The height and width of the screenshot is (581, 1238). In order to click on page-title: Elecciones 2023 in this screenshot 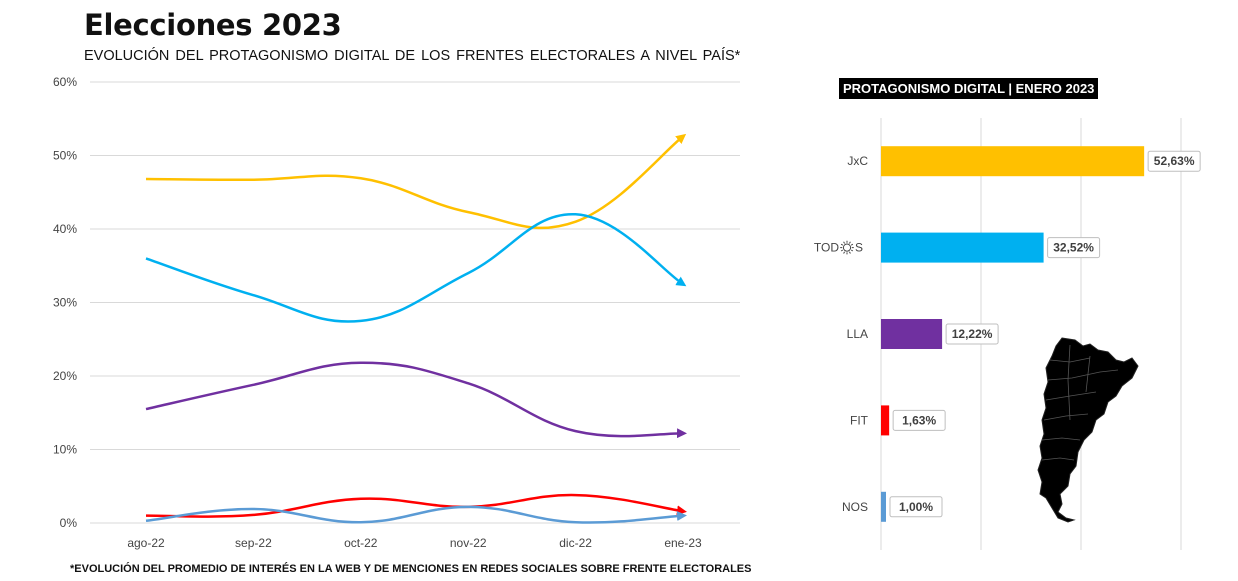, I will do `click(213, 25)`.